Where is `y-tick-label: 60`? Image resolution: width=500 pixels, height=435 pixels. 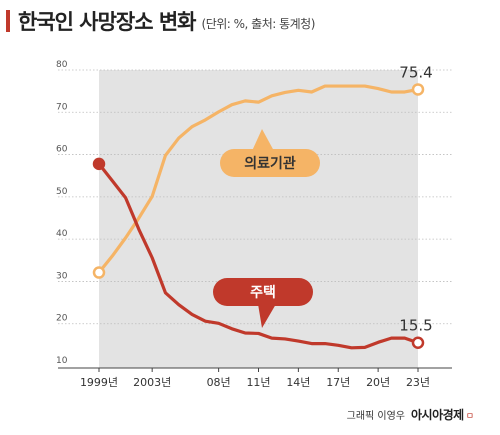 y-tick-label: 60 is located at coordinates (62, 150).